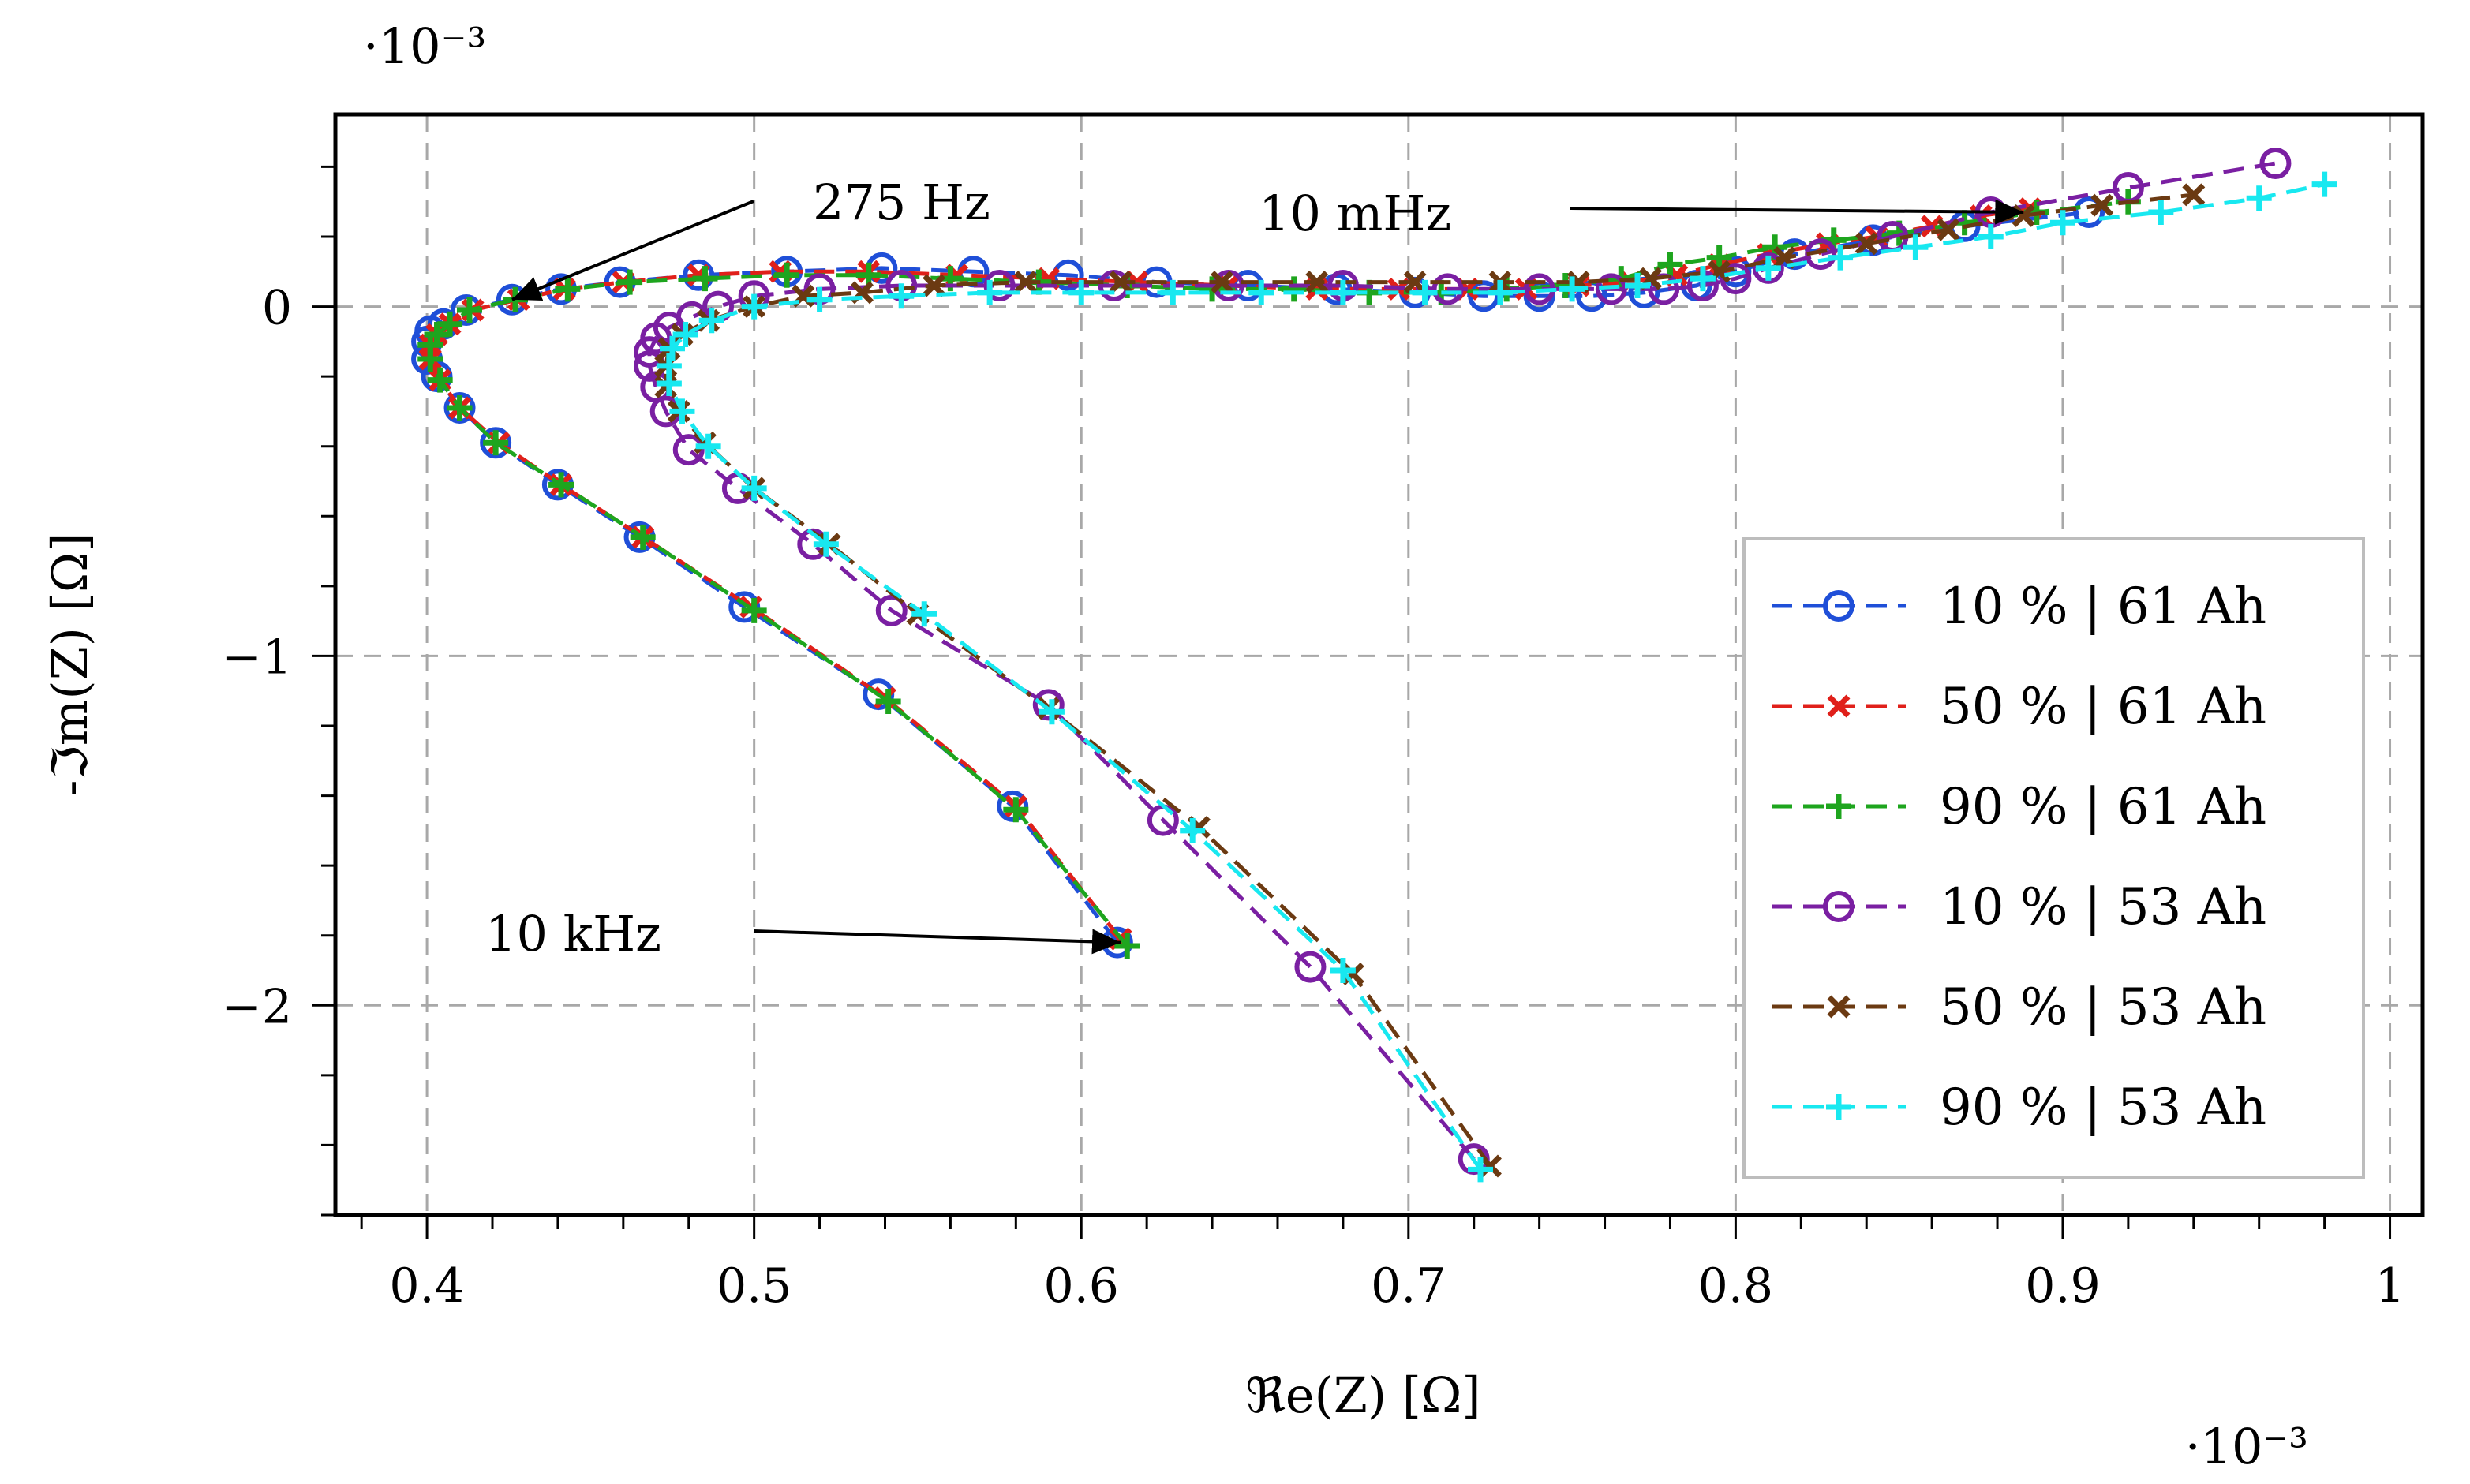  Describe the element at coordinates (2019, 907) in the screenshot. I see `legend-item: 10 % | 53 Ah` at that location.